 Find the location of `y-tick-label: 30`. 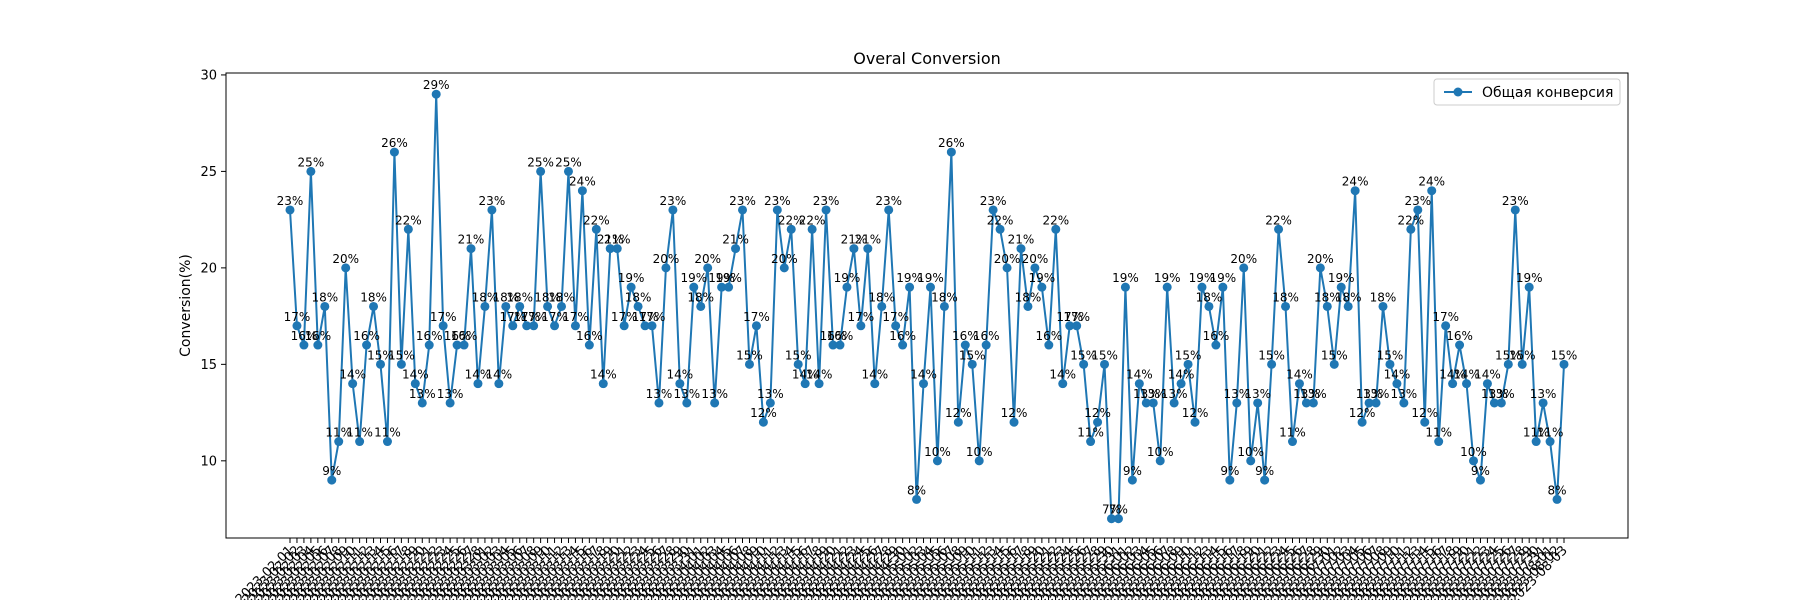

y-tick-label: 30 is located at coordinates (208, 75).